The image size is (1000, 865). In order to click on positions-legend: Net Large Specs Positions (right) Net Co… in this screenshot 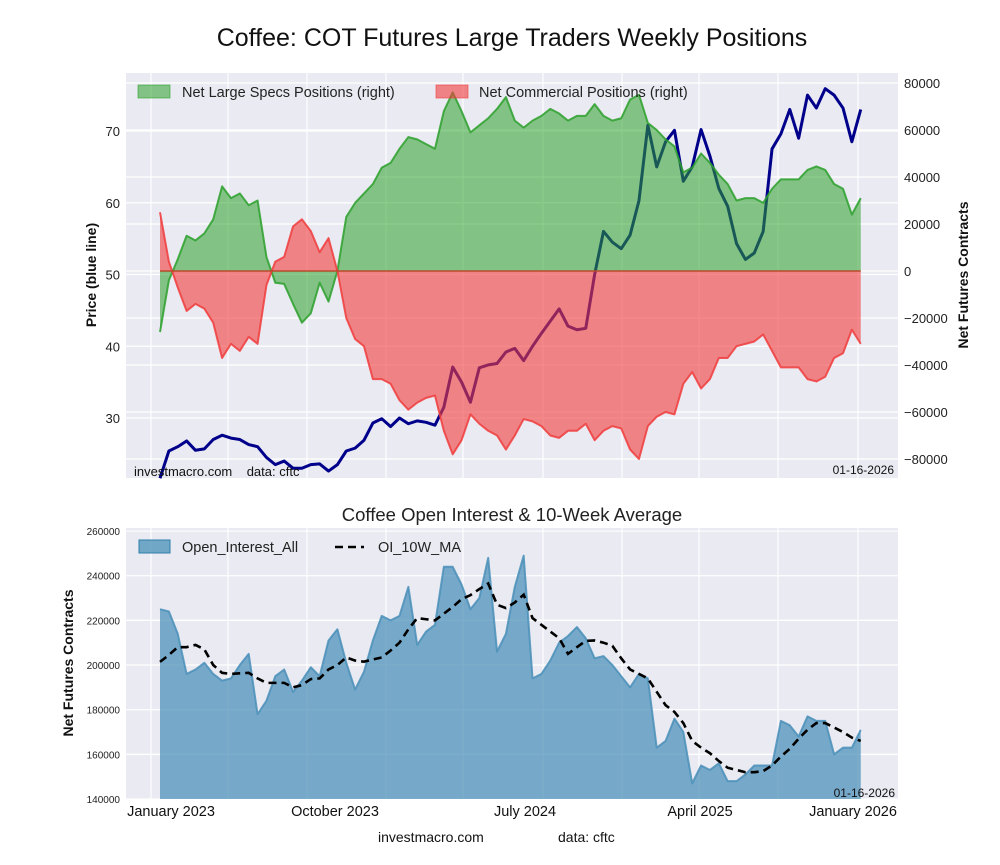, I will do `click(412, 92)`.